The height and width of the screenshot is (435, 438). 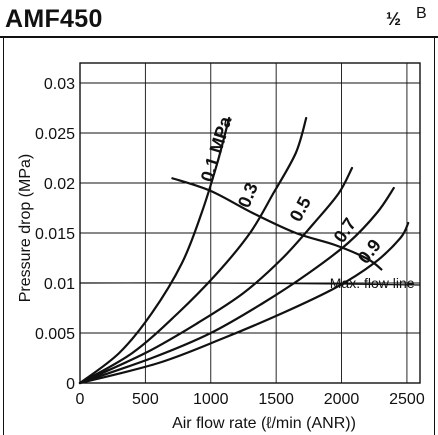 What do you see at coordinates (219, 37) in the screenshot?
I see `header-rule` at bounding box center [219, 37].